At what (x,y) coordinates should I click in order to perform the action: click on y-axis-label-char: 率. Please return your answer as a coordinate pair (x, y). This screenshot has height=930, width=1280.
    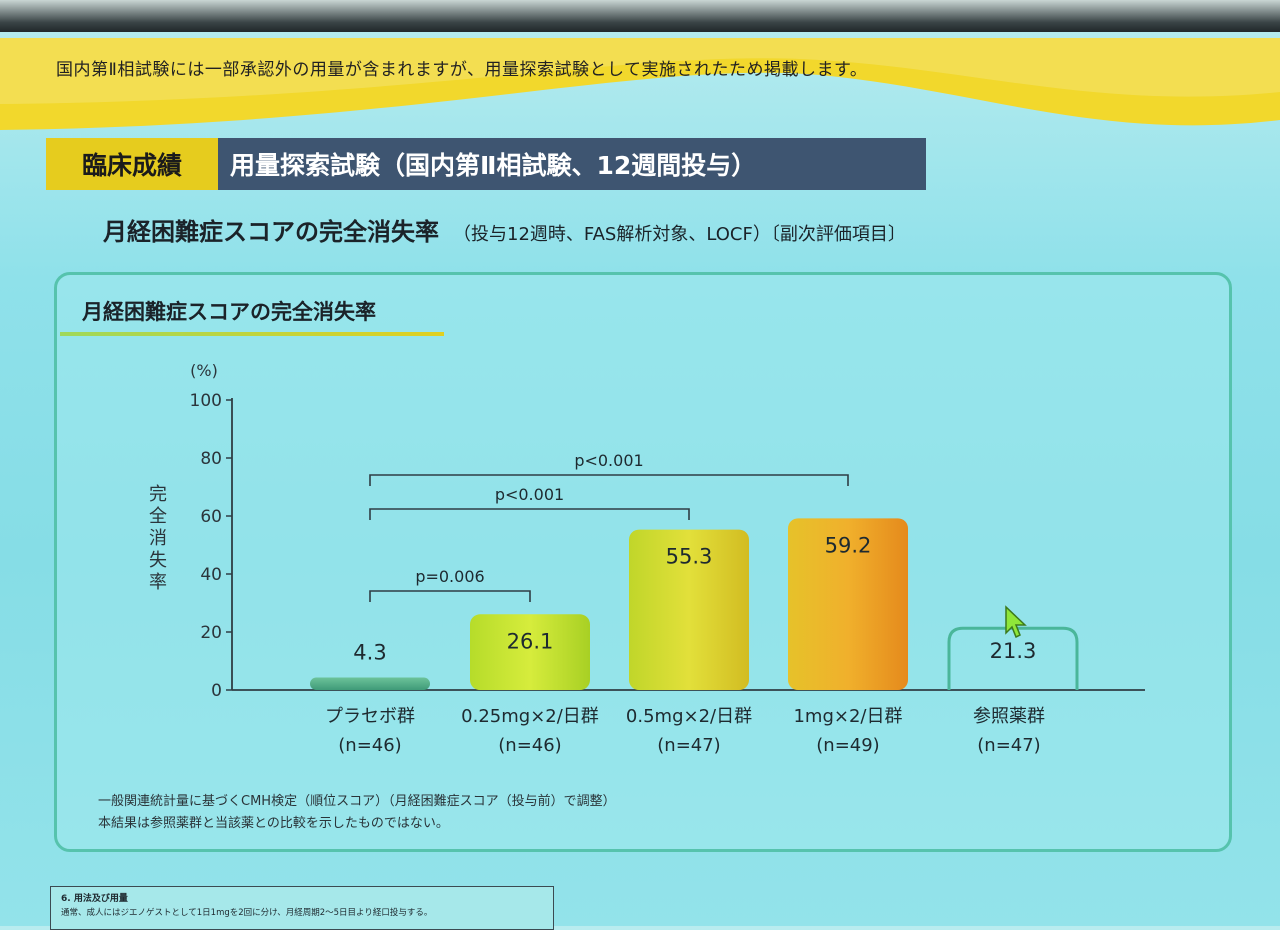
    Looking at the image, I should click on (158, 582).